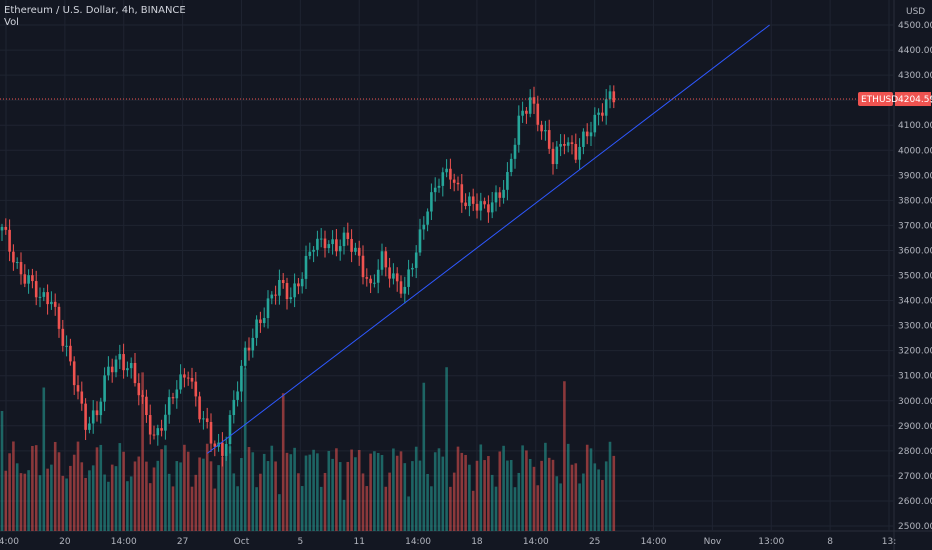 The width and height of the screenshot is (932, 550). I want to click on chart-legend: Ethereum / U.S. Dollar, 4h, BINANCE Vol, so click(95, 17).